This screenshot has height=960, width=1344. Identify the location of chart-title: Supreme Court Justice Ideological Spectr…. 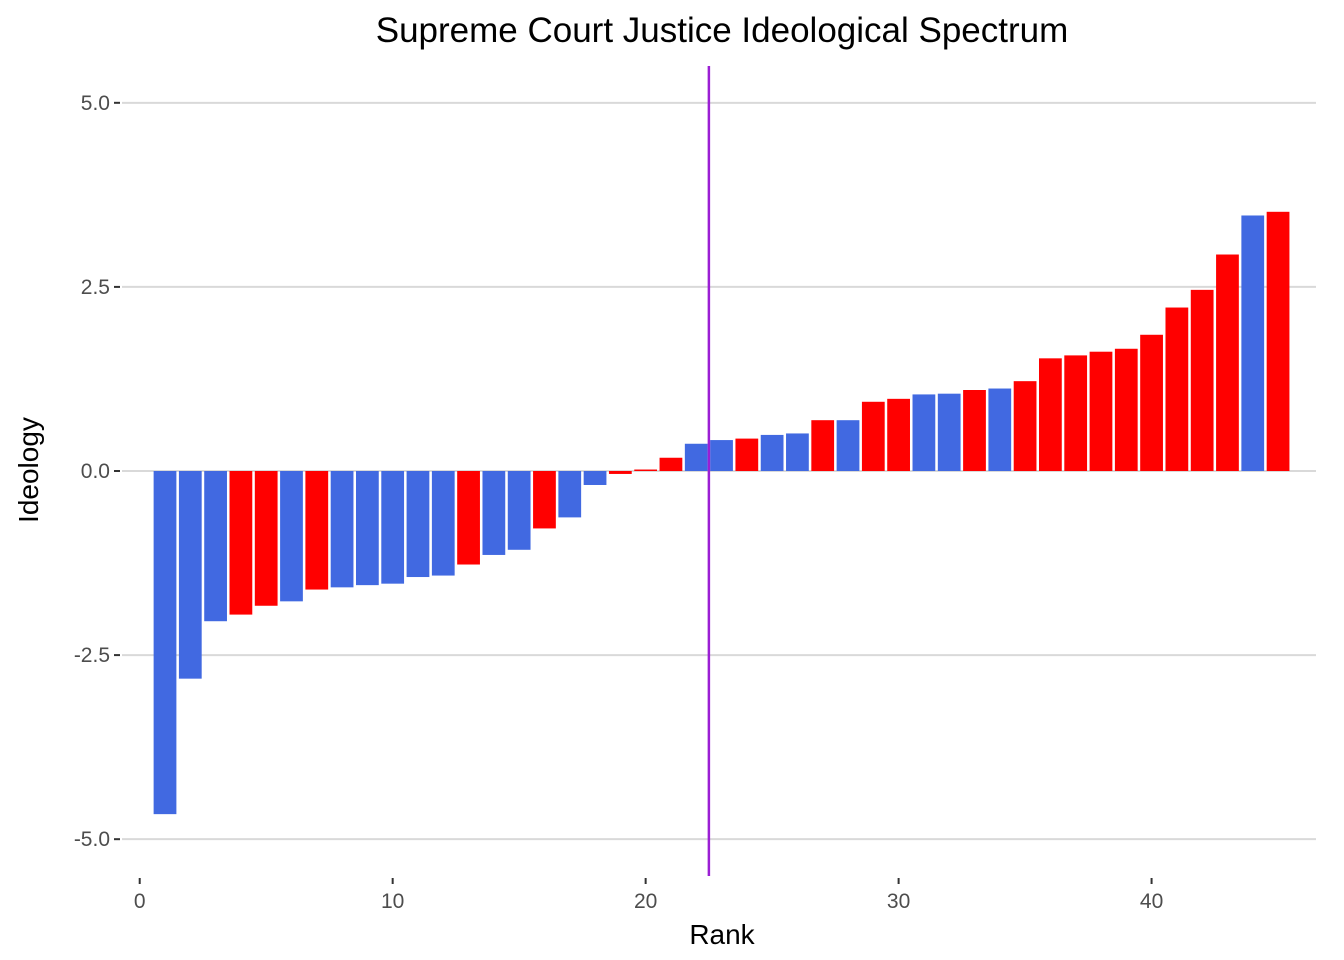
(722, 30).